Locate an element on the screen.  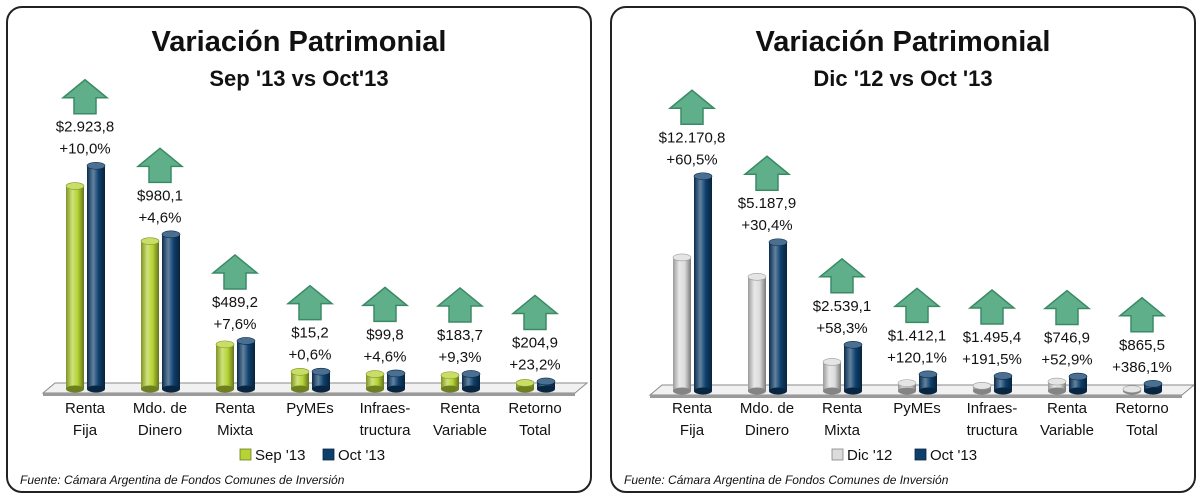
data-label-amount-left-0: $2.923,8 is located at coordinates (85, 127).